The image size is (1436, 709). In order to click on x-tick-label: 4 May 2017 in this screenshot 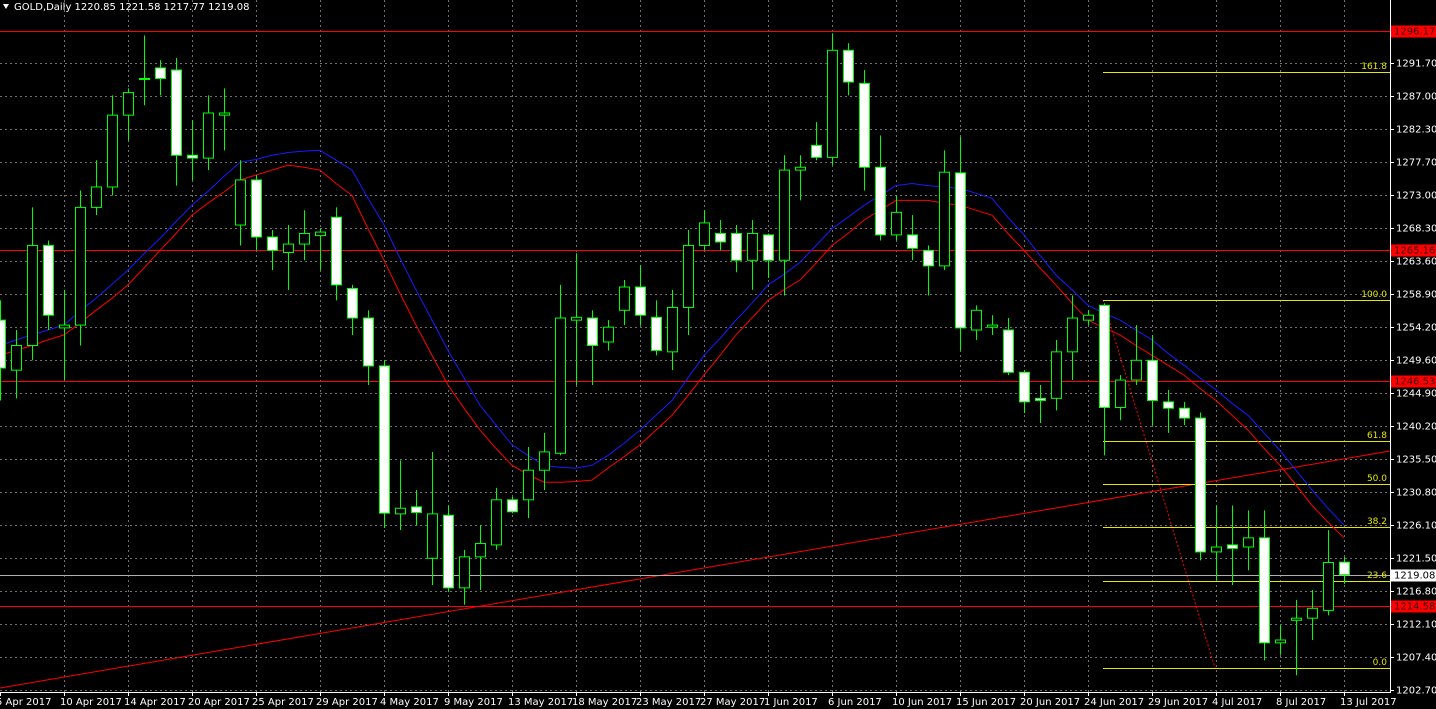, I will do `click(409, 702)`.